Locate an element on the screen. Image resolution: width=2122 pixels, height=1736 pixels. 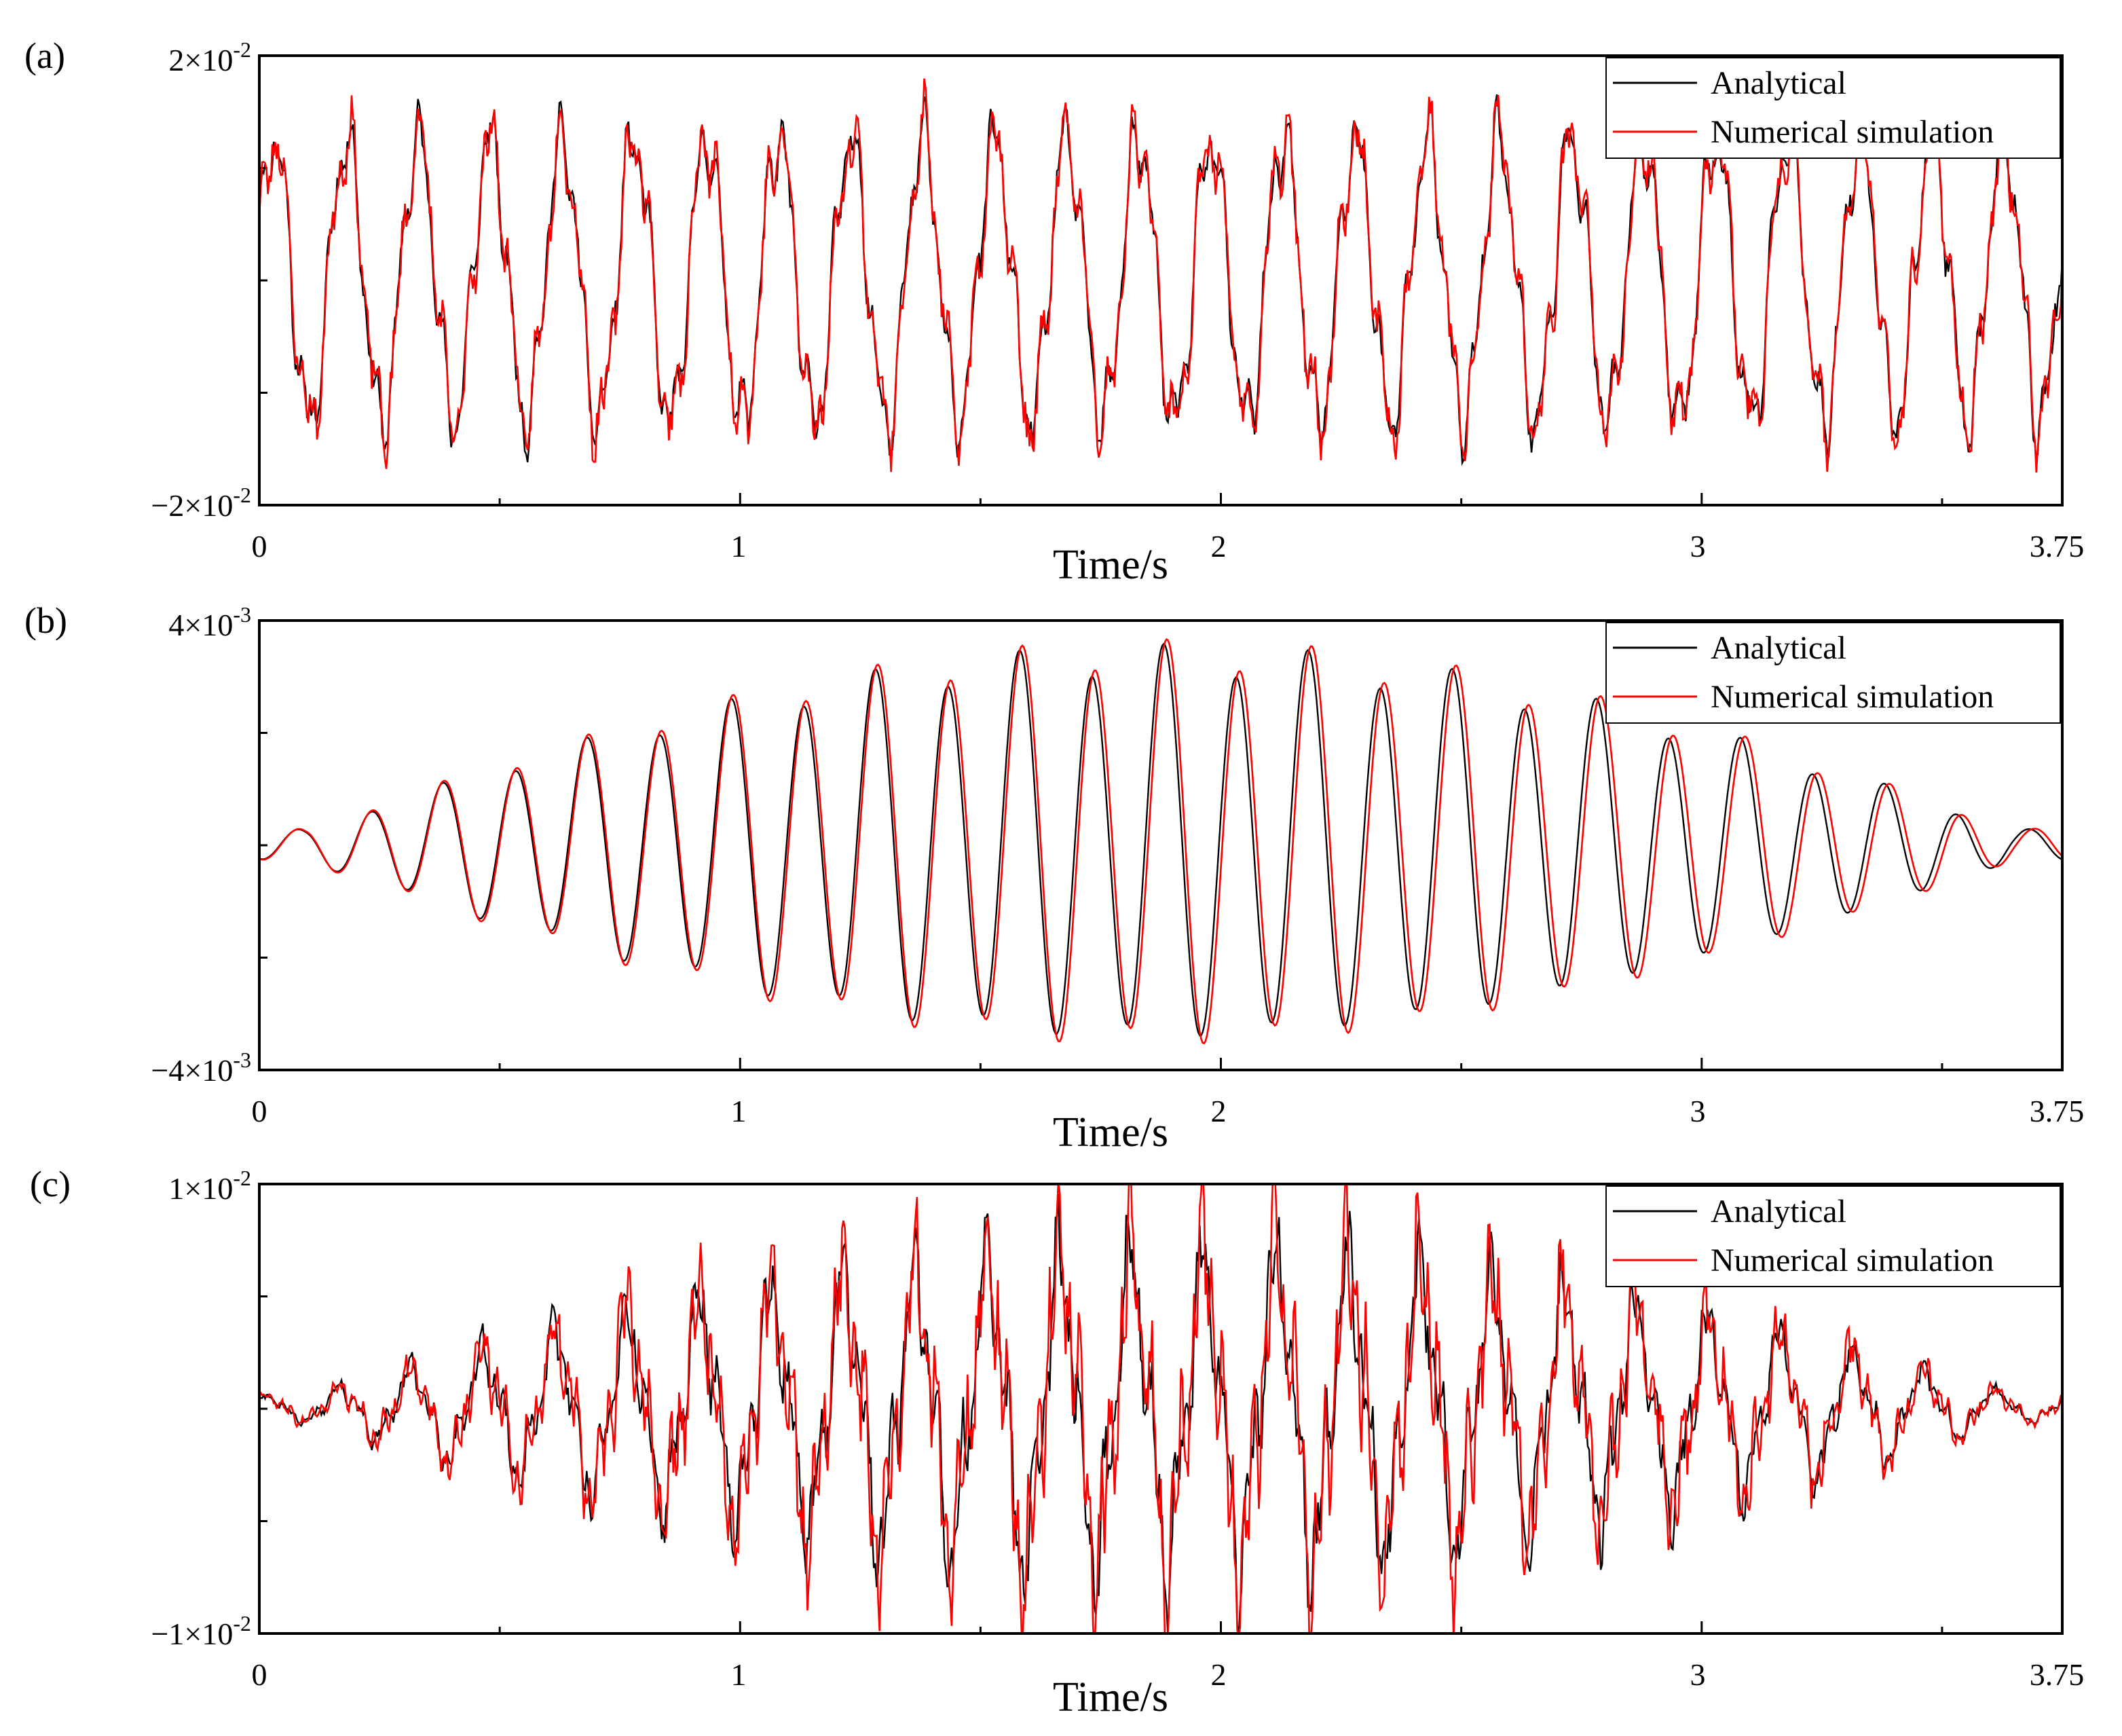
panel-b-x-tick-label: 3.75 is located at coordinates (2057, 1111).